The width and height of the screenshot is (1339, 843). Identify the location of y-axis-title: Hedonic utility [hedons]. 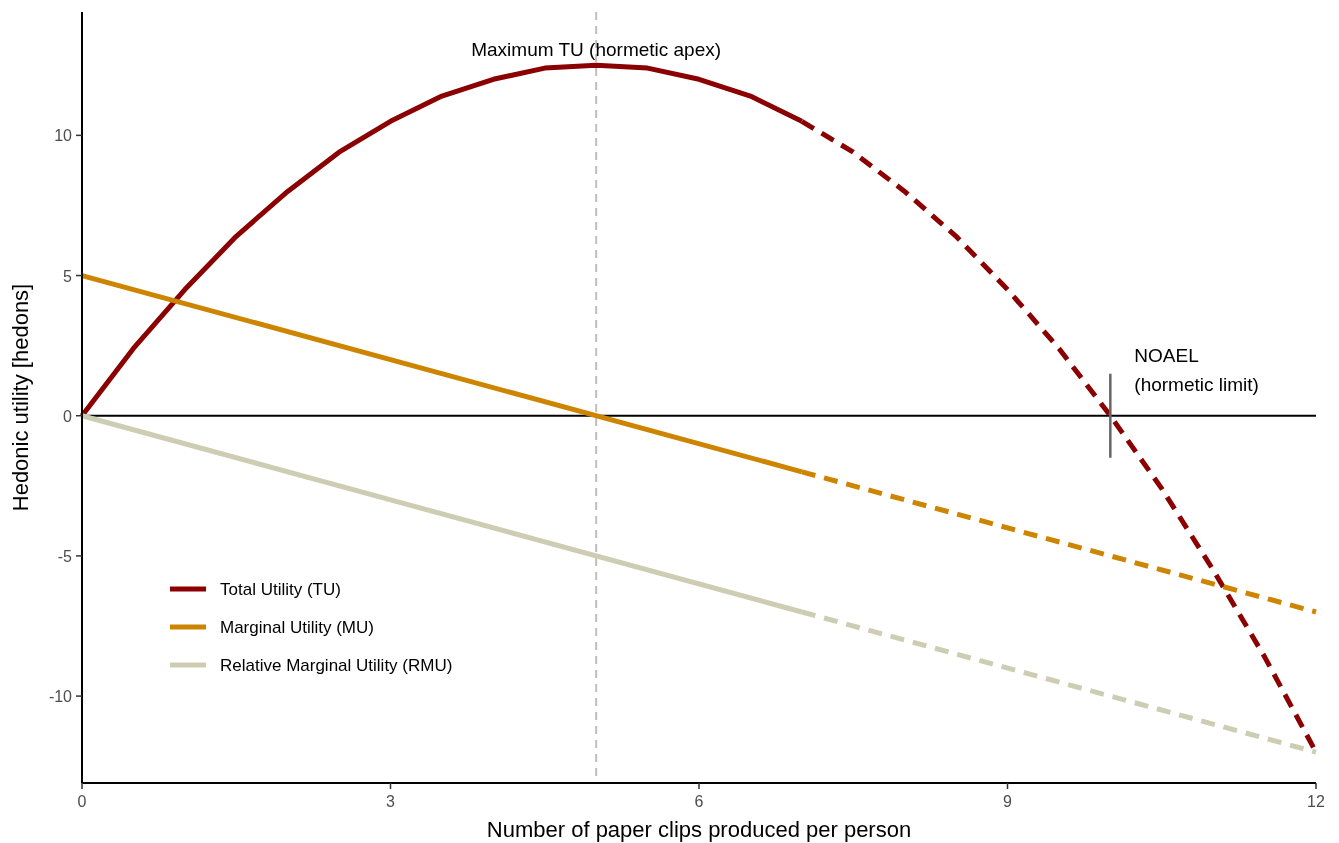
(20, 397).